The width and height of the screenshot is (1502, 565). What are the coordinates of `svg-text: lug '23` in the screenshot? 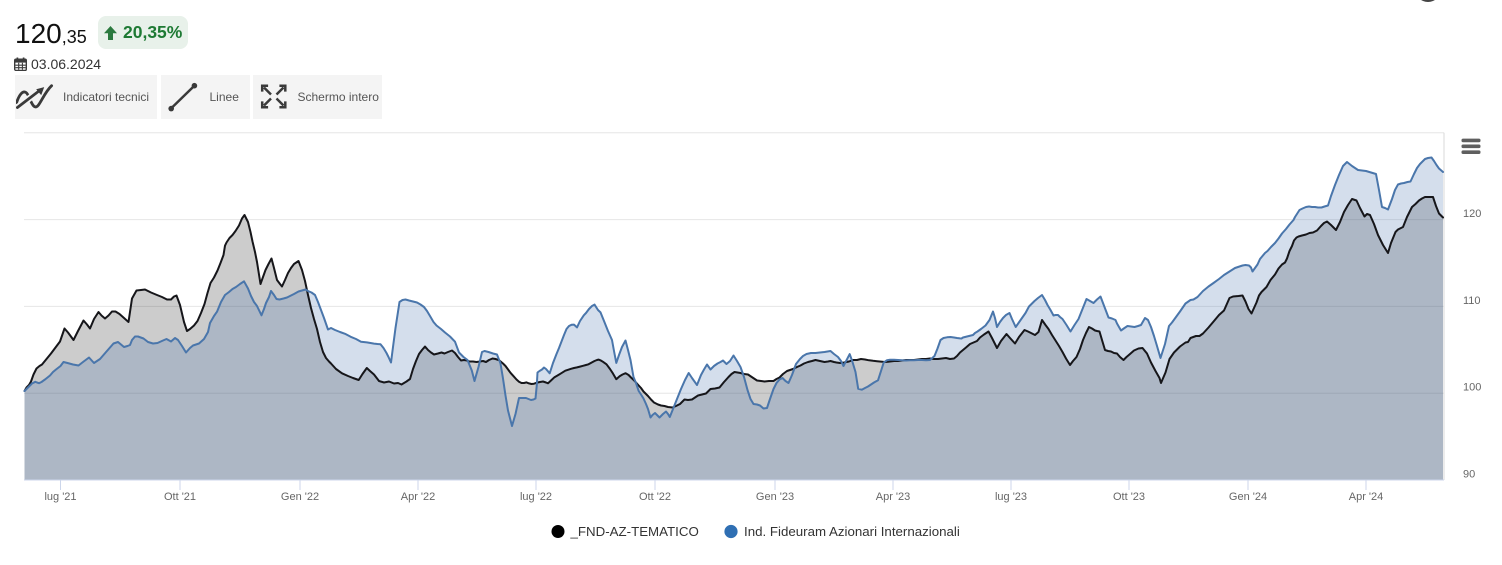 It's located at (1011, 497).